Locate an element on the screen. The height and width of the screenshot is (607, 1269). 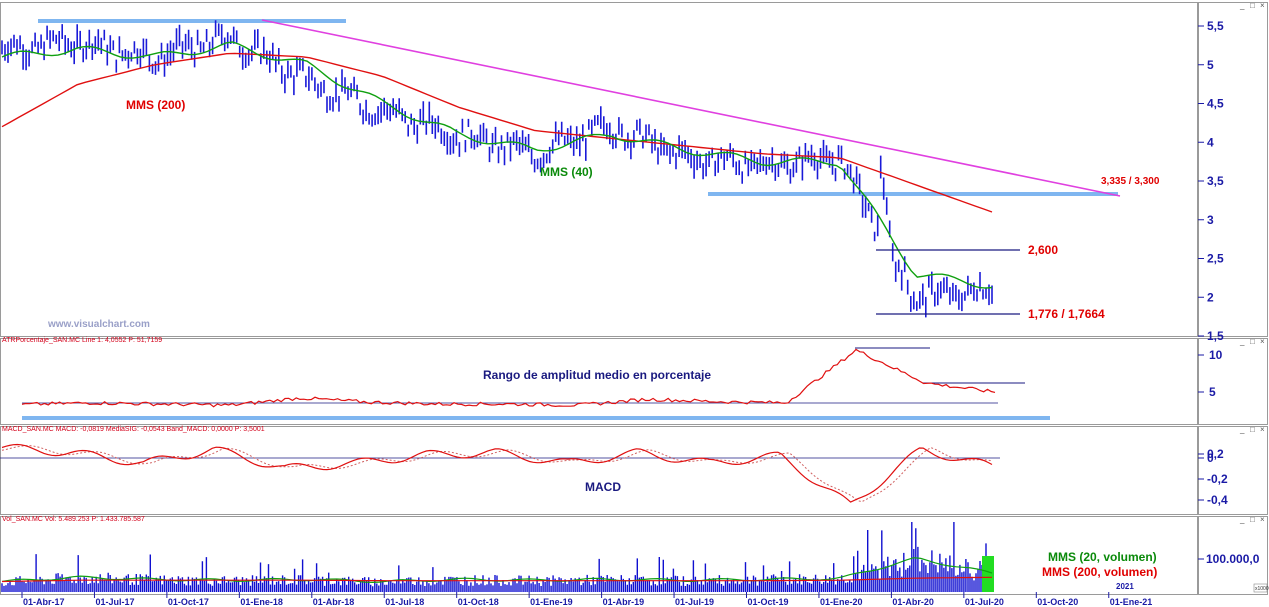
level-high-label: 2,600 is located at coordinates (1043, 250).